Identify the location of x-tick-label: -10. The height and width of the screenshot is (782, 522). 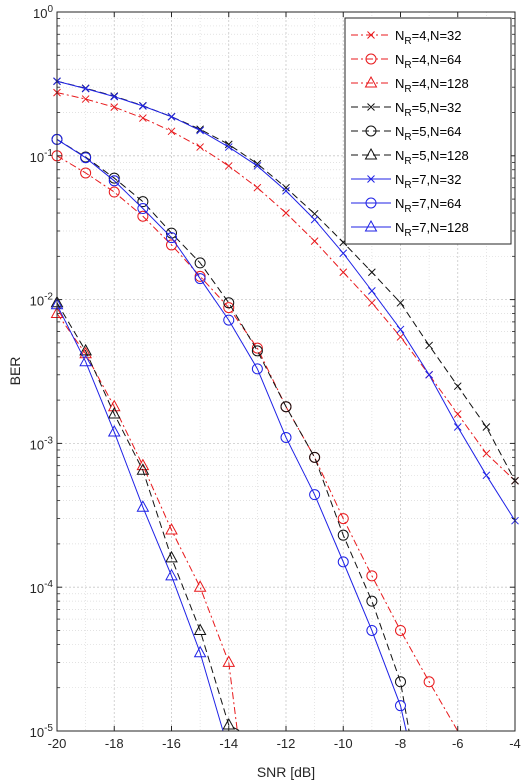
(343, 743).